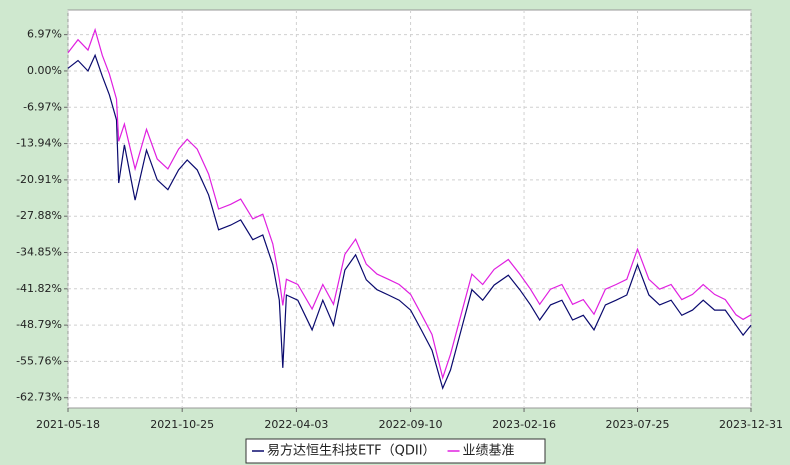 The image size is (790, 465). I want to click on legend: 易方达恒生科技ETF（QDII） 业绩基准, so click(383, 451).